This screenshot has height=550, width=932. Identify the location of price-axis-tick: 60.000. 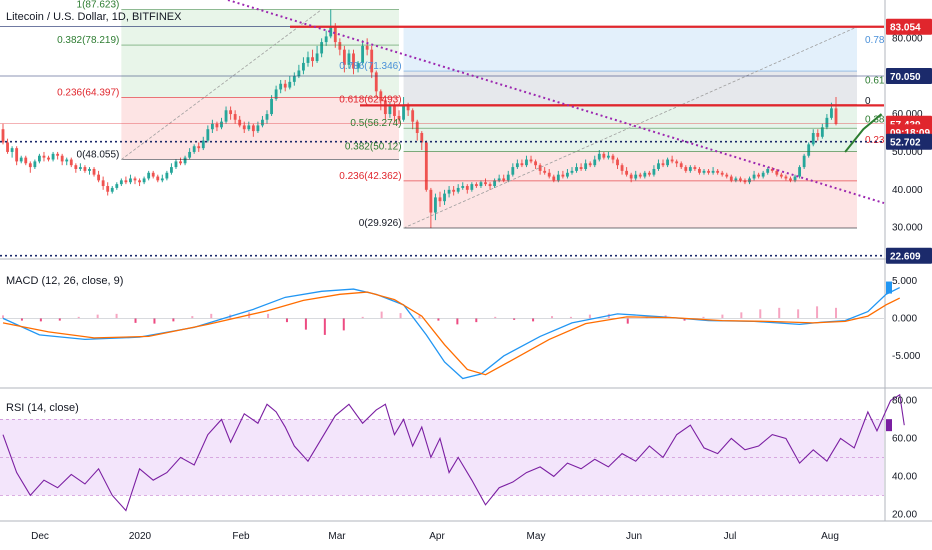
(907, 114).